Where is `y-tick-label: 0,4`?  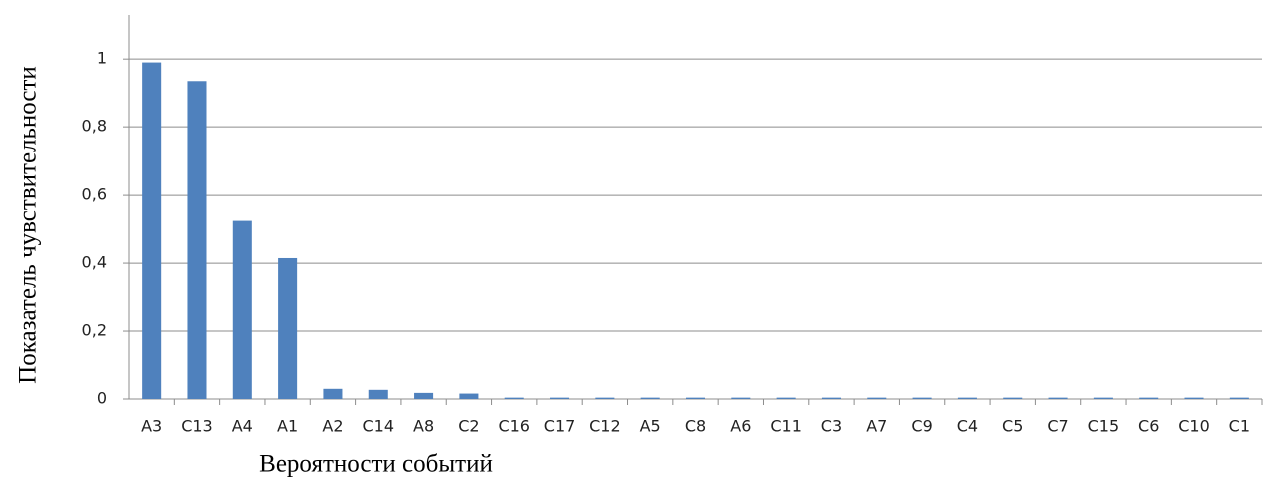
y-tick-label: 0,4 is located at coordinates (94, 262).